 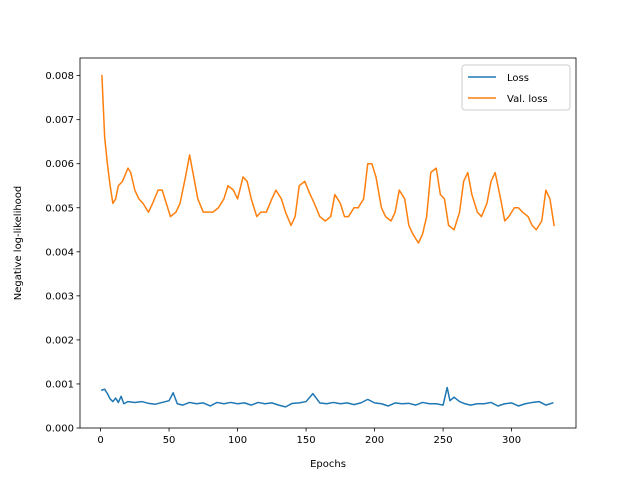 What do you see at coordinates (511, 440) in the screenshot?
I see `x-tick-label: 300` at bounding box center [511, 440].